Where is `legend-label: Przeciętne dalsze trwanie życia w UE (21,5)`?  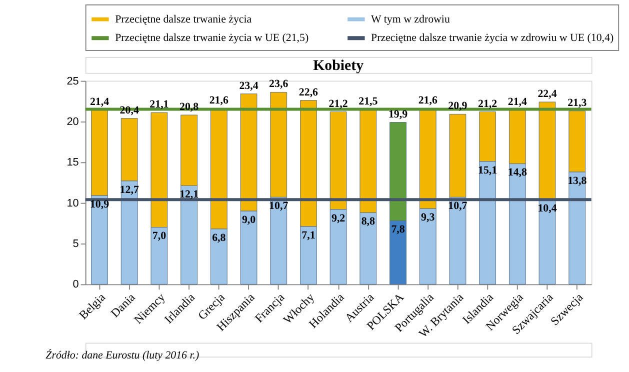 legend-label: Przeciętne dalsze trwanie życia w UE (21,5) is located at coordinates (212, 38).